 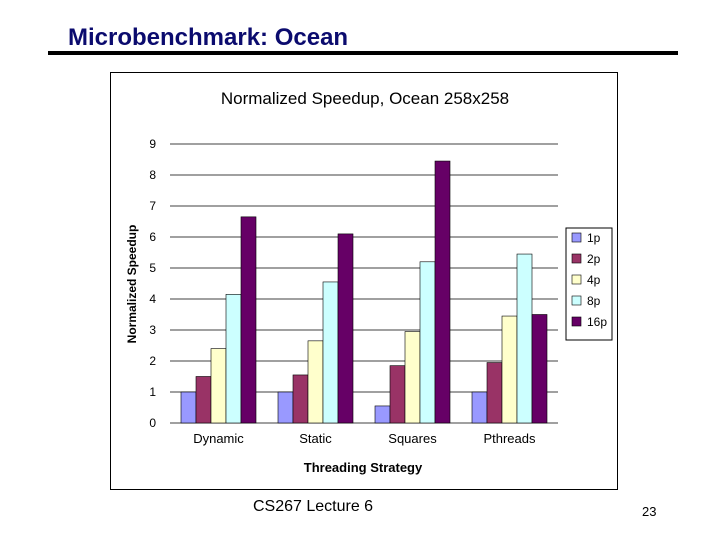 What do you see at coordinates (594, 238) in the screenshot?
I see `legend-label-1p: 1p` at bounding box center [594, 238].